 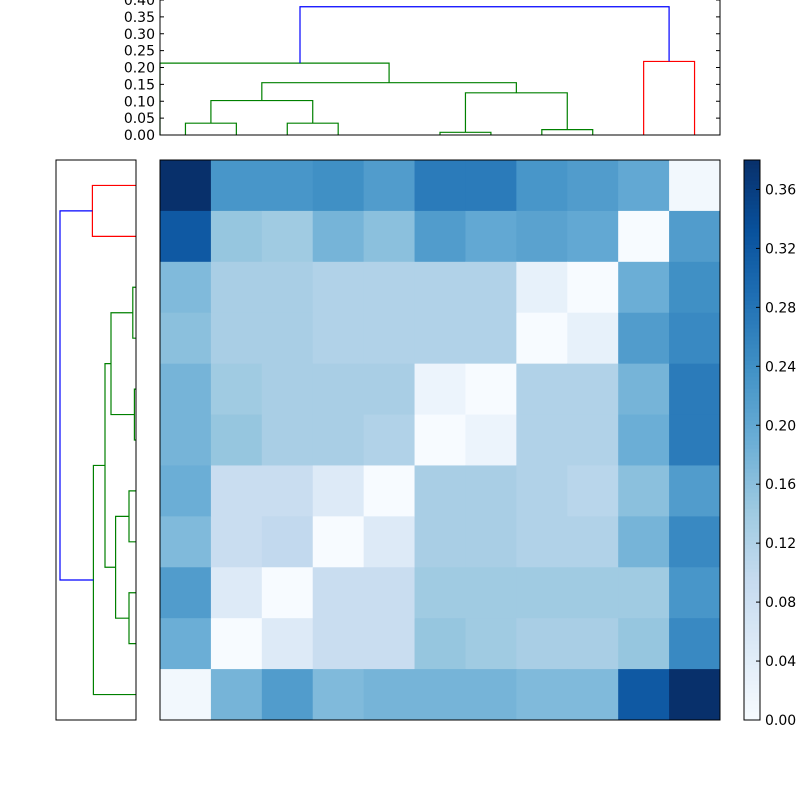 What do you see at coordinates (769, 444) in the screenshot?
I see `colorbar: 0.00 0.04 0.08 0.12 0.16 0.20 0.24 0.28 0.32 0.36` at bounding box center [769, 444].